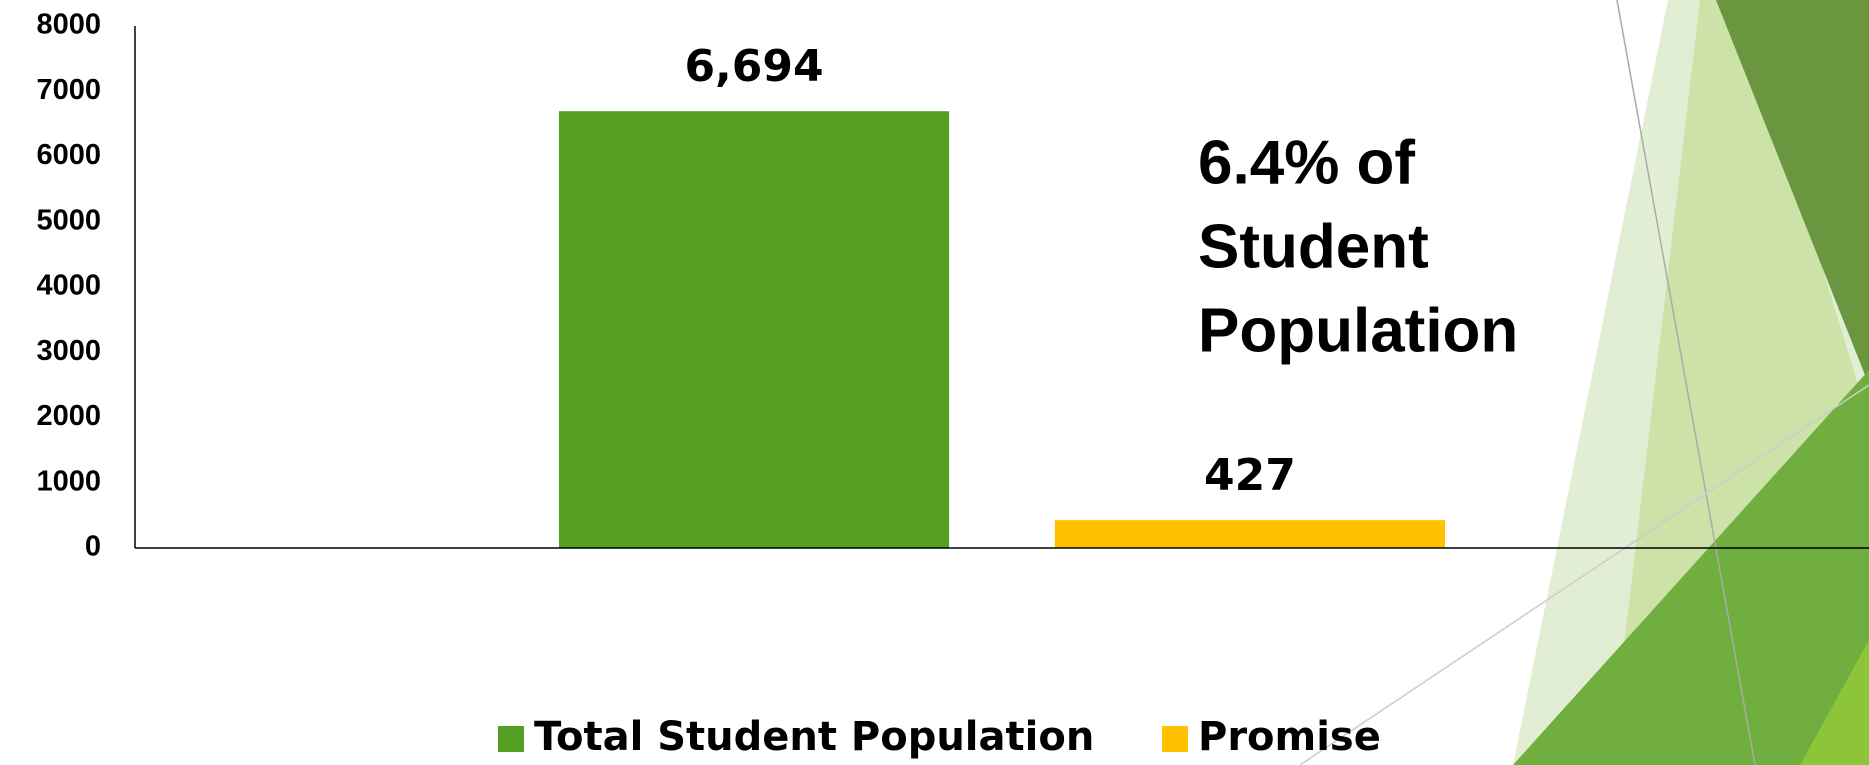  I want to click on y-tick-label: 3000, so click(68, 351).